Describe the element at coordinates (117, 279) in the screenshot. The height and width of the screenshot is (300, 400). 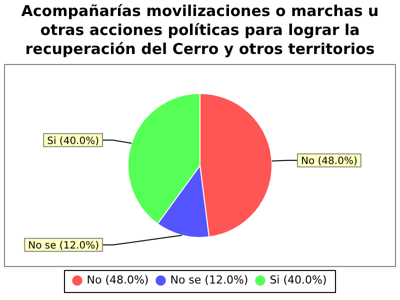
I see `legend-label: No (48.0%)` at that location.